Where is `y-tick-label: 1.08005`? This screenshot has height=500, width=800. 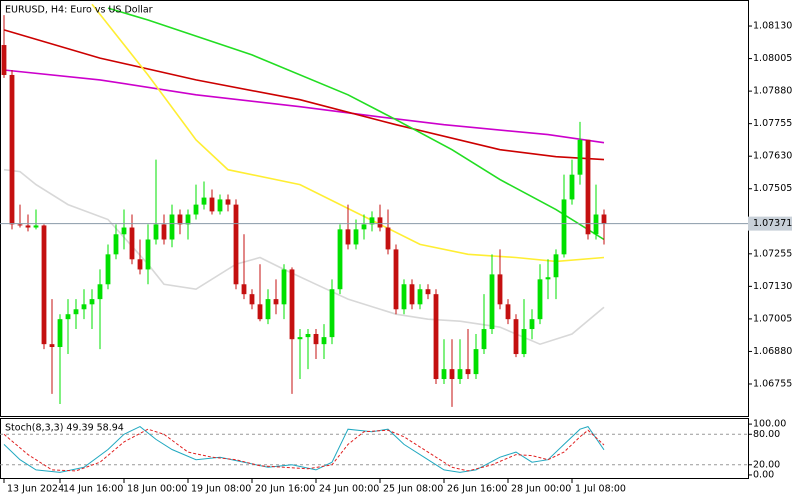
y-tick-label: 1.08005 is located at coordinates (772, 58).